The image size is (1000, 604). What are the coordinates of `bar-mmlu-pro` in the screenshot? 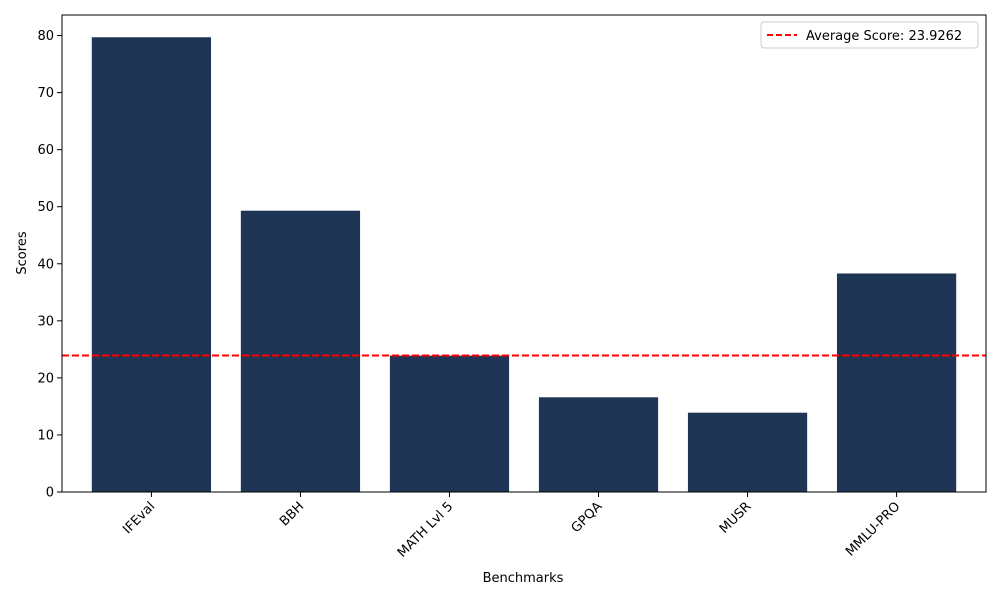 It's located at (896, 382).